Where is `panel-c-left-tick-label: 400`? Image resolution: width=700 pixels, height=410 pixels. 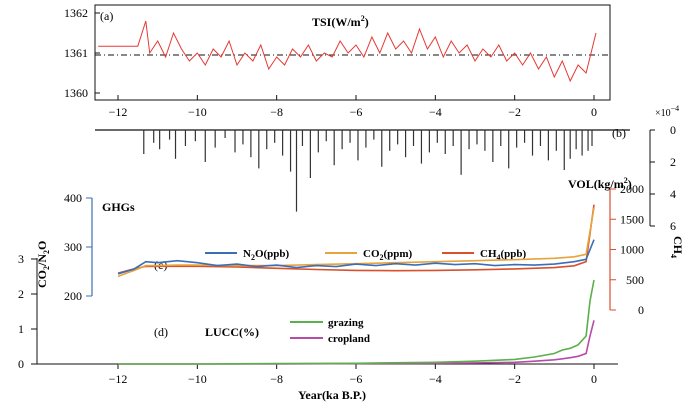
panel-c-left-tick-label: 400 is located at coordinates (73, 198).